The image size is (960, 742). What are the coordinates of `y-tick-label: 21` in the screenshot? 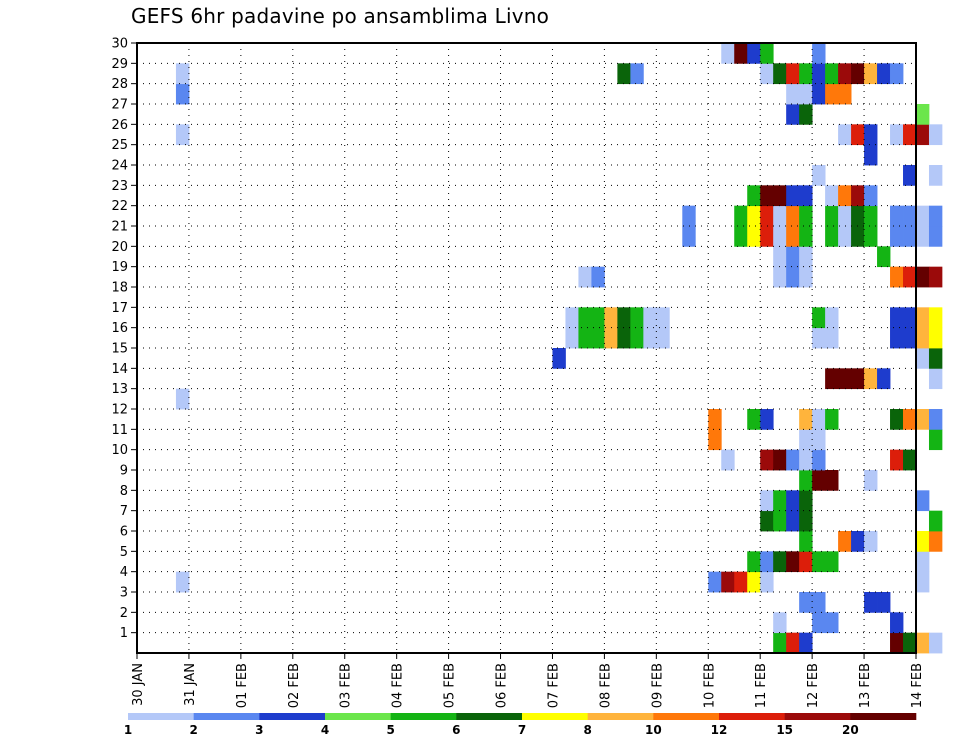 It's located at (119, 227).